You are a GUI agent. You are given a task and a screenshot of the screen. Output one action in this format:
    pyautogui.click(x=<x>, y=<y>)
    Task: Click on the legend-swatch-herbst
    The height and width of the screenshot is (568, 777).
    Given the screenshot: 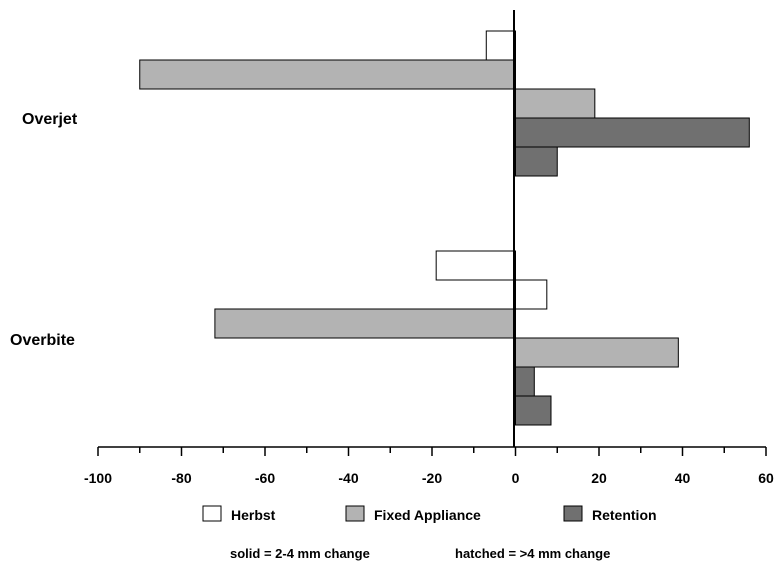 What is the action you would take?
    pyautogui.click(x=212, y=513)
    